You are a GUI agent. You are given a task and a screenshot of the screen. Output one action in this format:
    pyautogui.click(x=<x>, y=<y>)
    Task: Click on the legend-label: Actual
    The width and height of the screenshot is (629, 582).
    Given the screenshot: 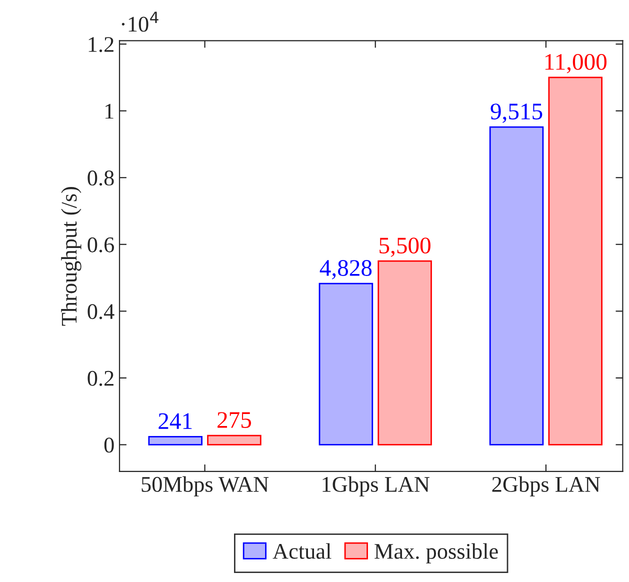 What is the action you would take?
    pyautogui.click(x=302, y=551)
    